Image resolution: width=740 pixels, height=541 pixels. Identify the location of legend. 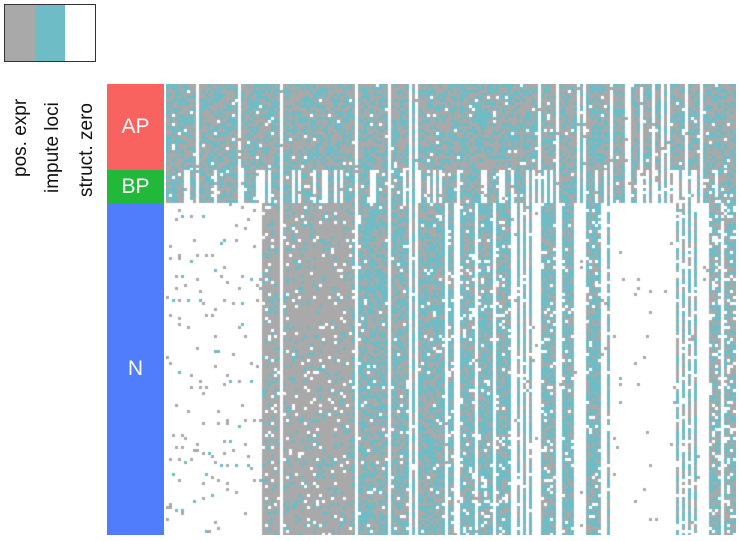
(50, 33).